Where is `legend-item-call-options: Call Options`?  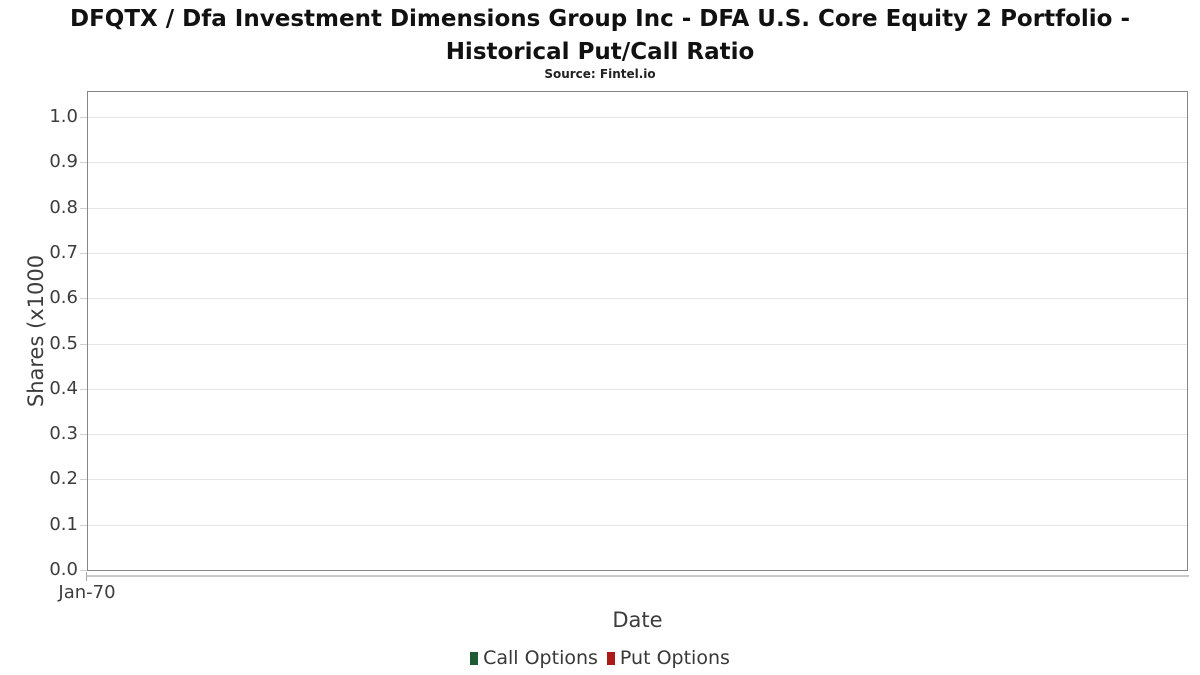
legend-item-call-options: Call Options is located at coordinates (534, 658).